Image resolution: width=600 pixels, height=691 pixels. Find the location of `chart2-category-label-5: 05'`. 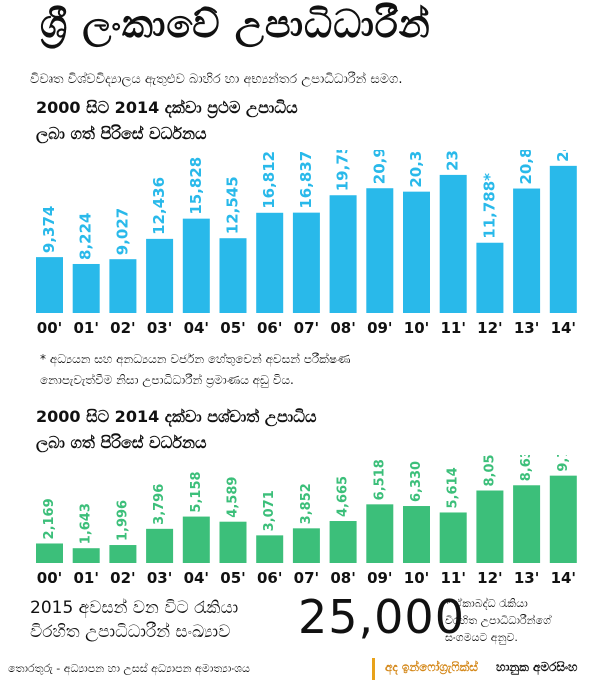

chart2-category-label-5: 05' is located at coordinates (232, 578).